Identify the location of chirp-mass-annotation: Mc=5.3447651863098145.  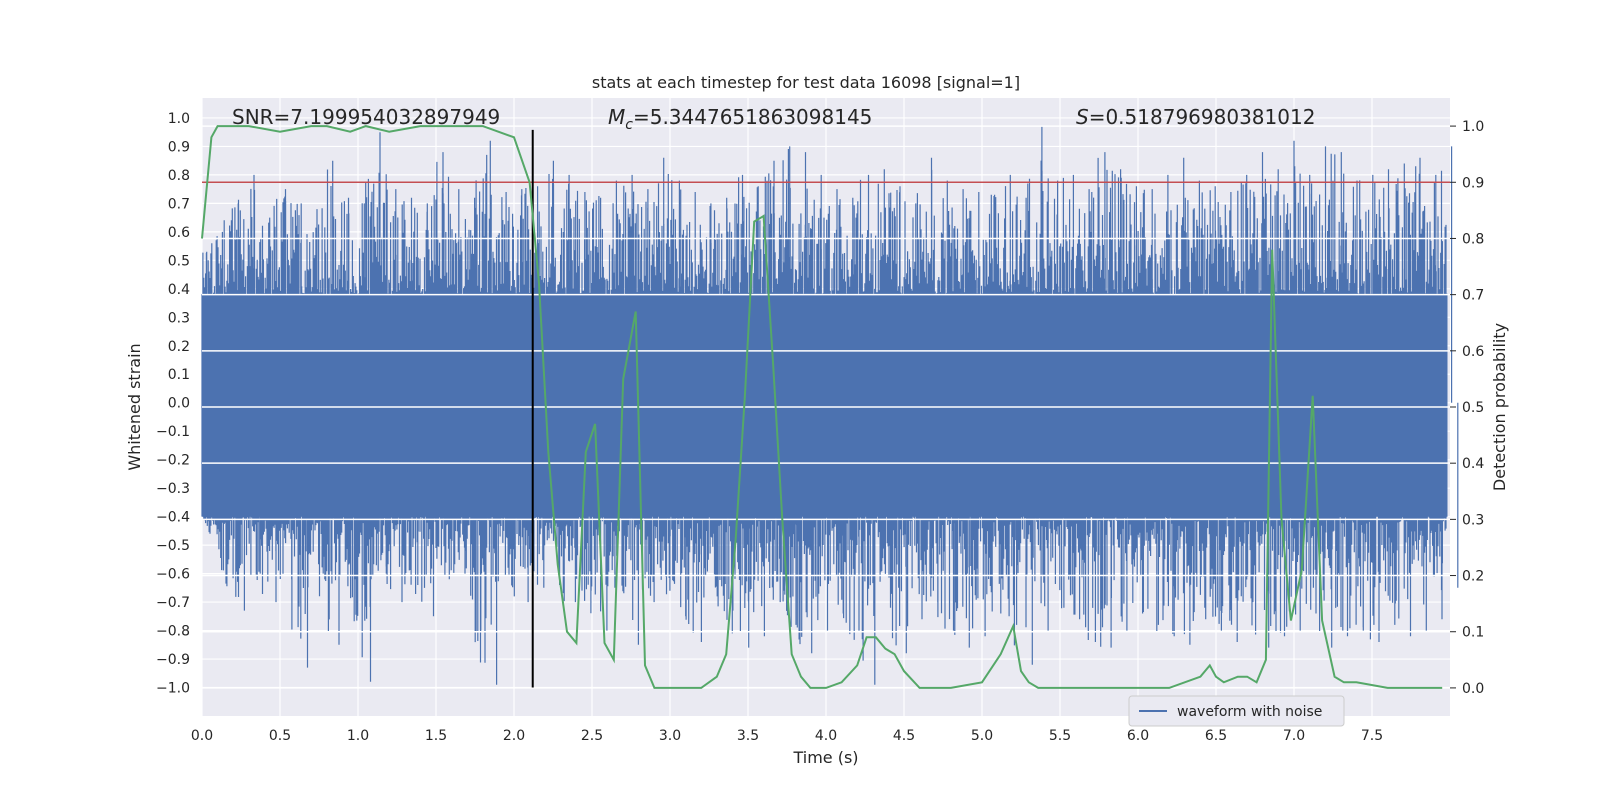
(740, 119).